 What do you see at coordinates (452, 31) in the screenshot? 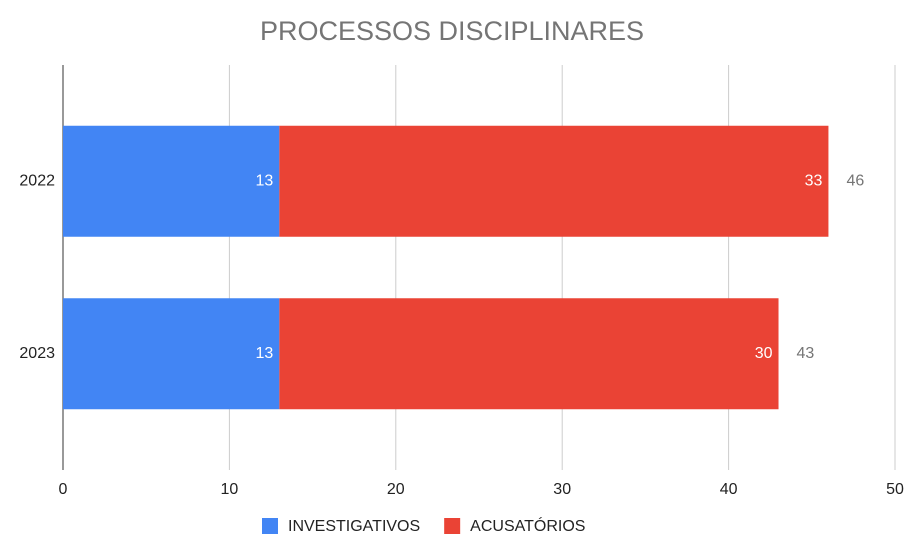
I see `chart-title: PROCESSOS DISCIPLINARES` at bounding box center [452, 31].